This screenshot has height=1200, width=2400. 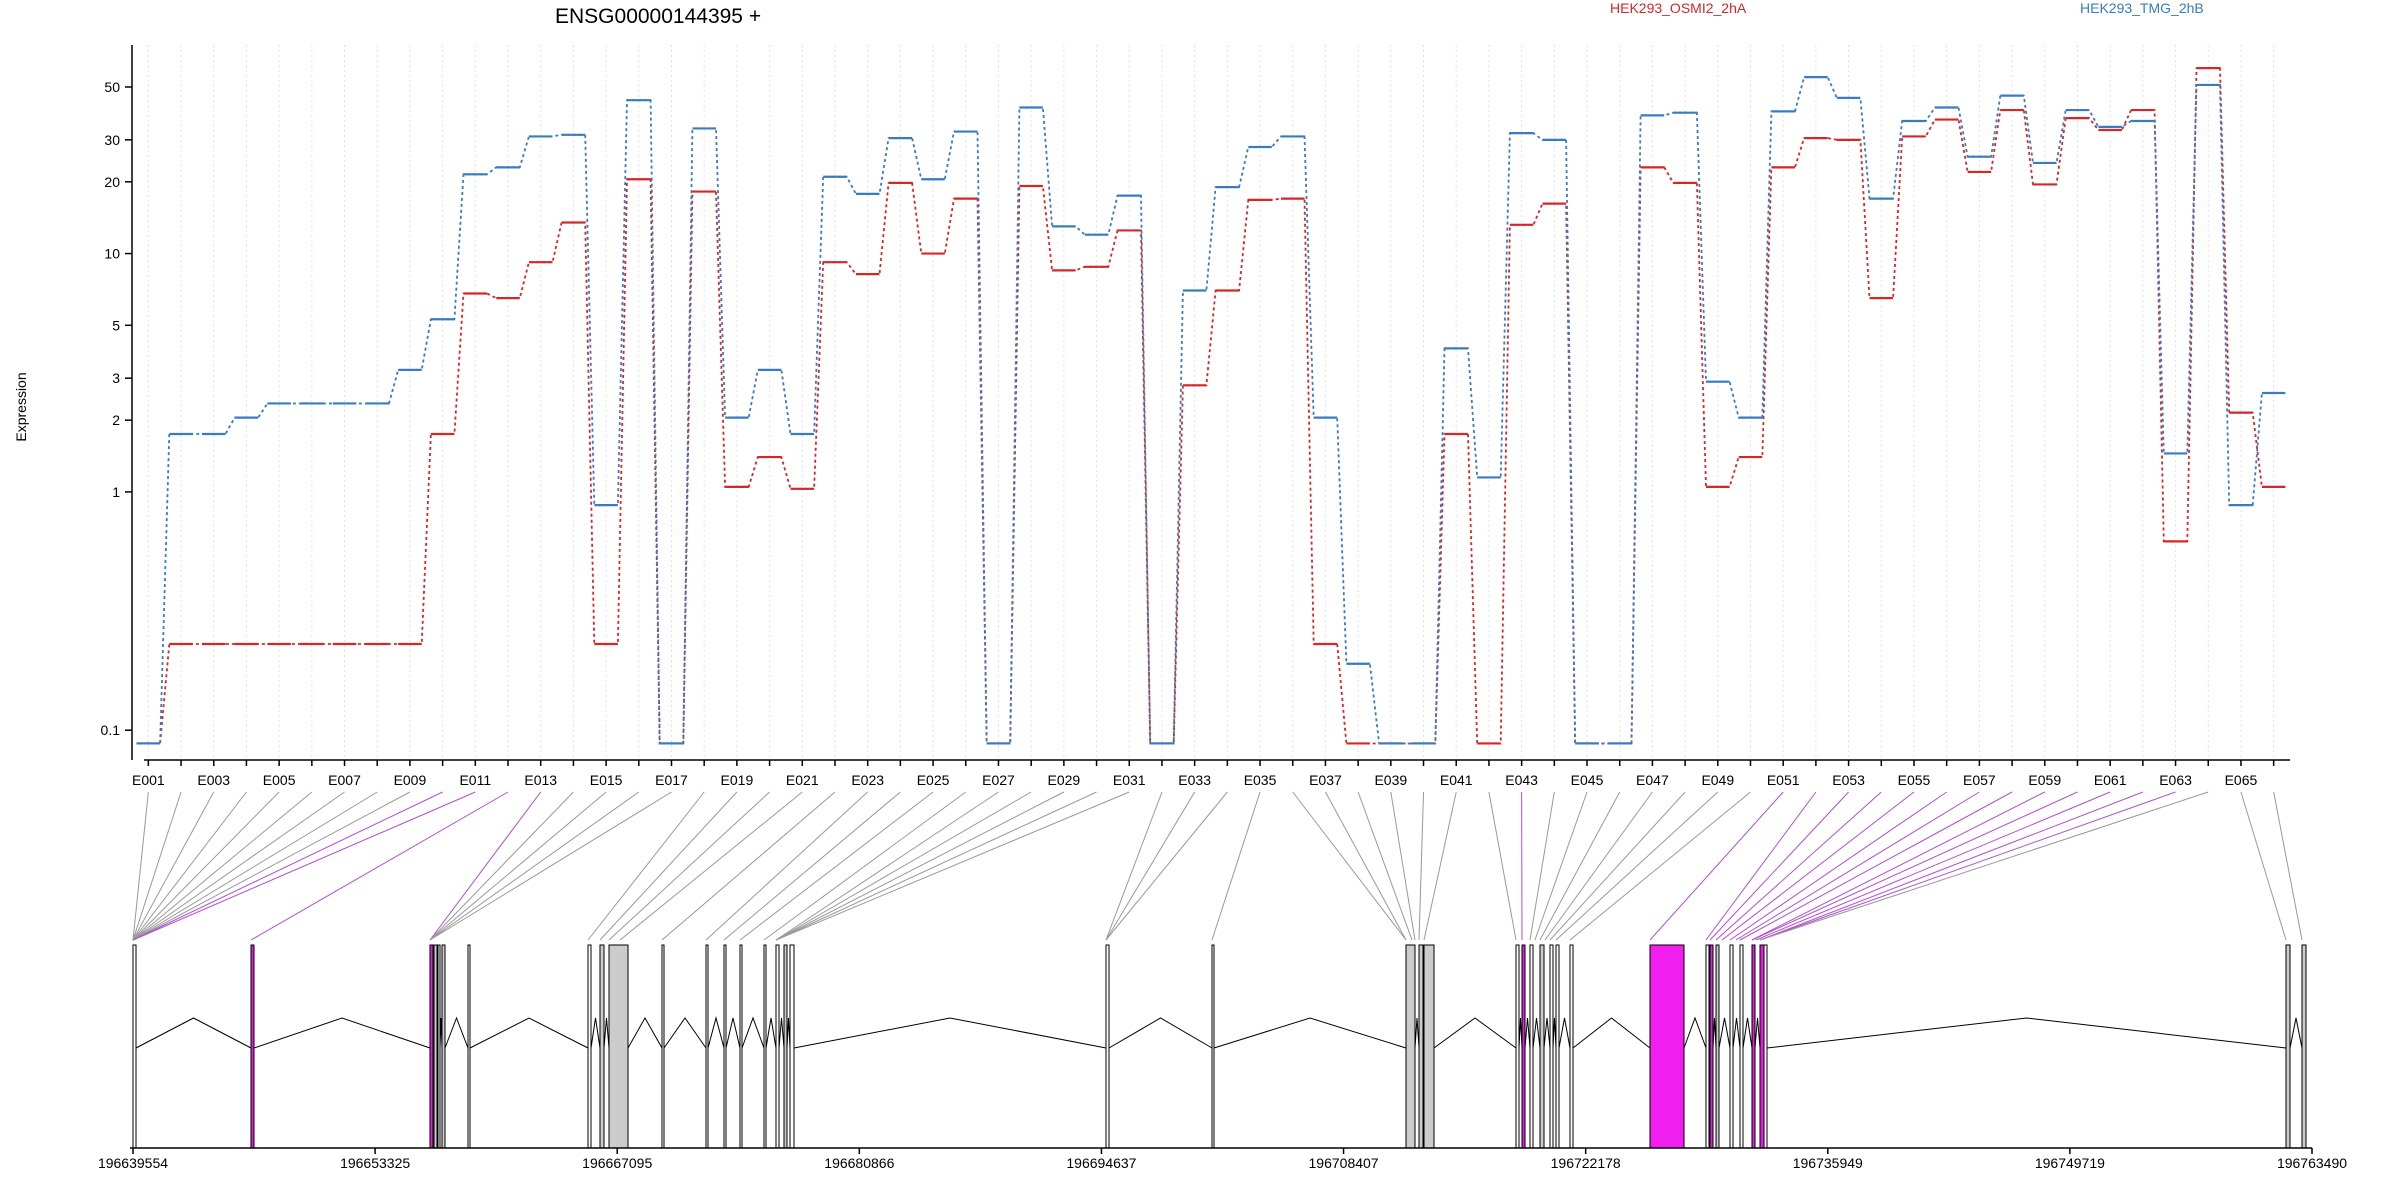 I want to click on x-tick-label: E017, so click(x=671, y=780).